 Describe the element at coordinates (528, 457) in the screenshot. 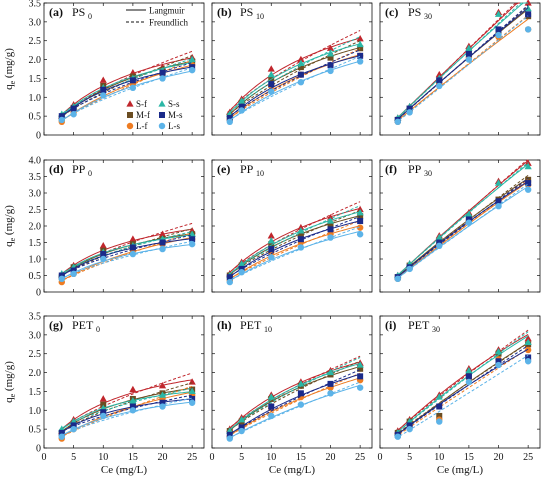

I see `x-tick-label: 25` at that location.